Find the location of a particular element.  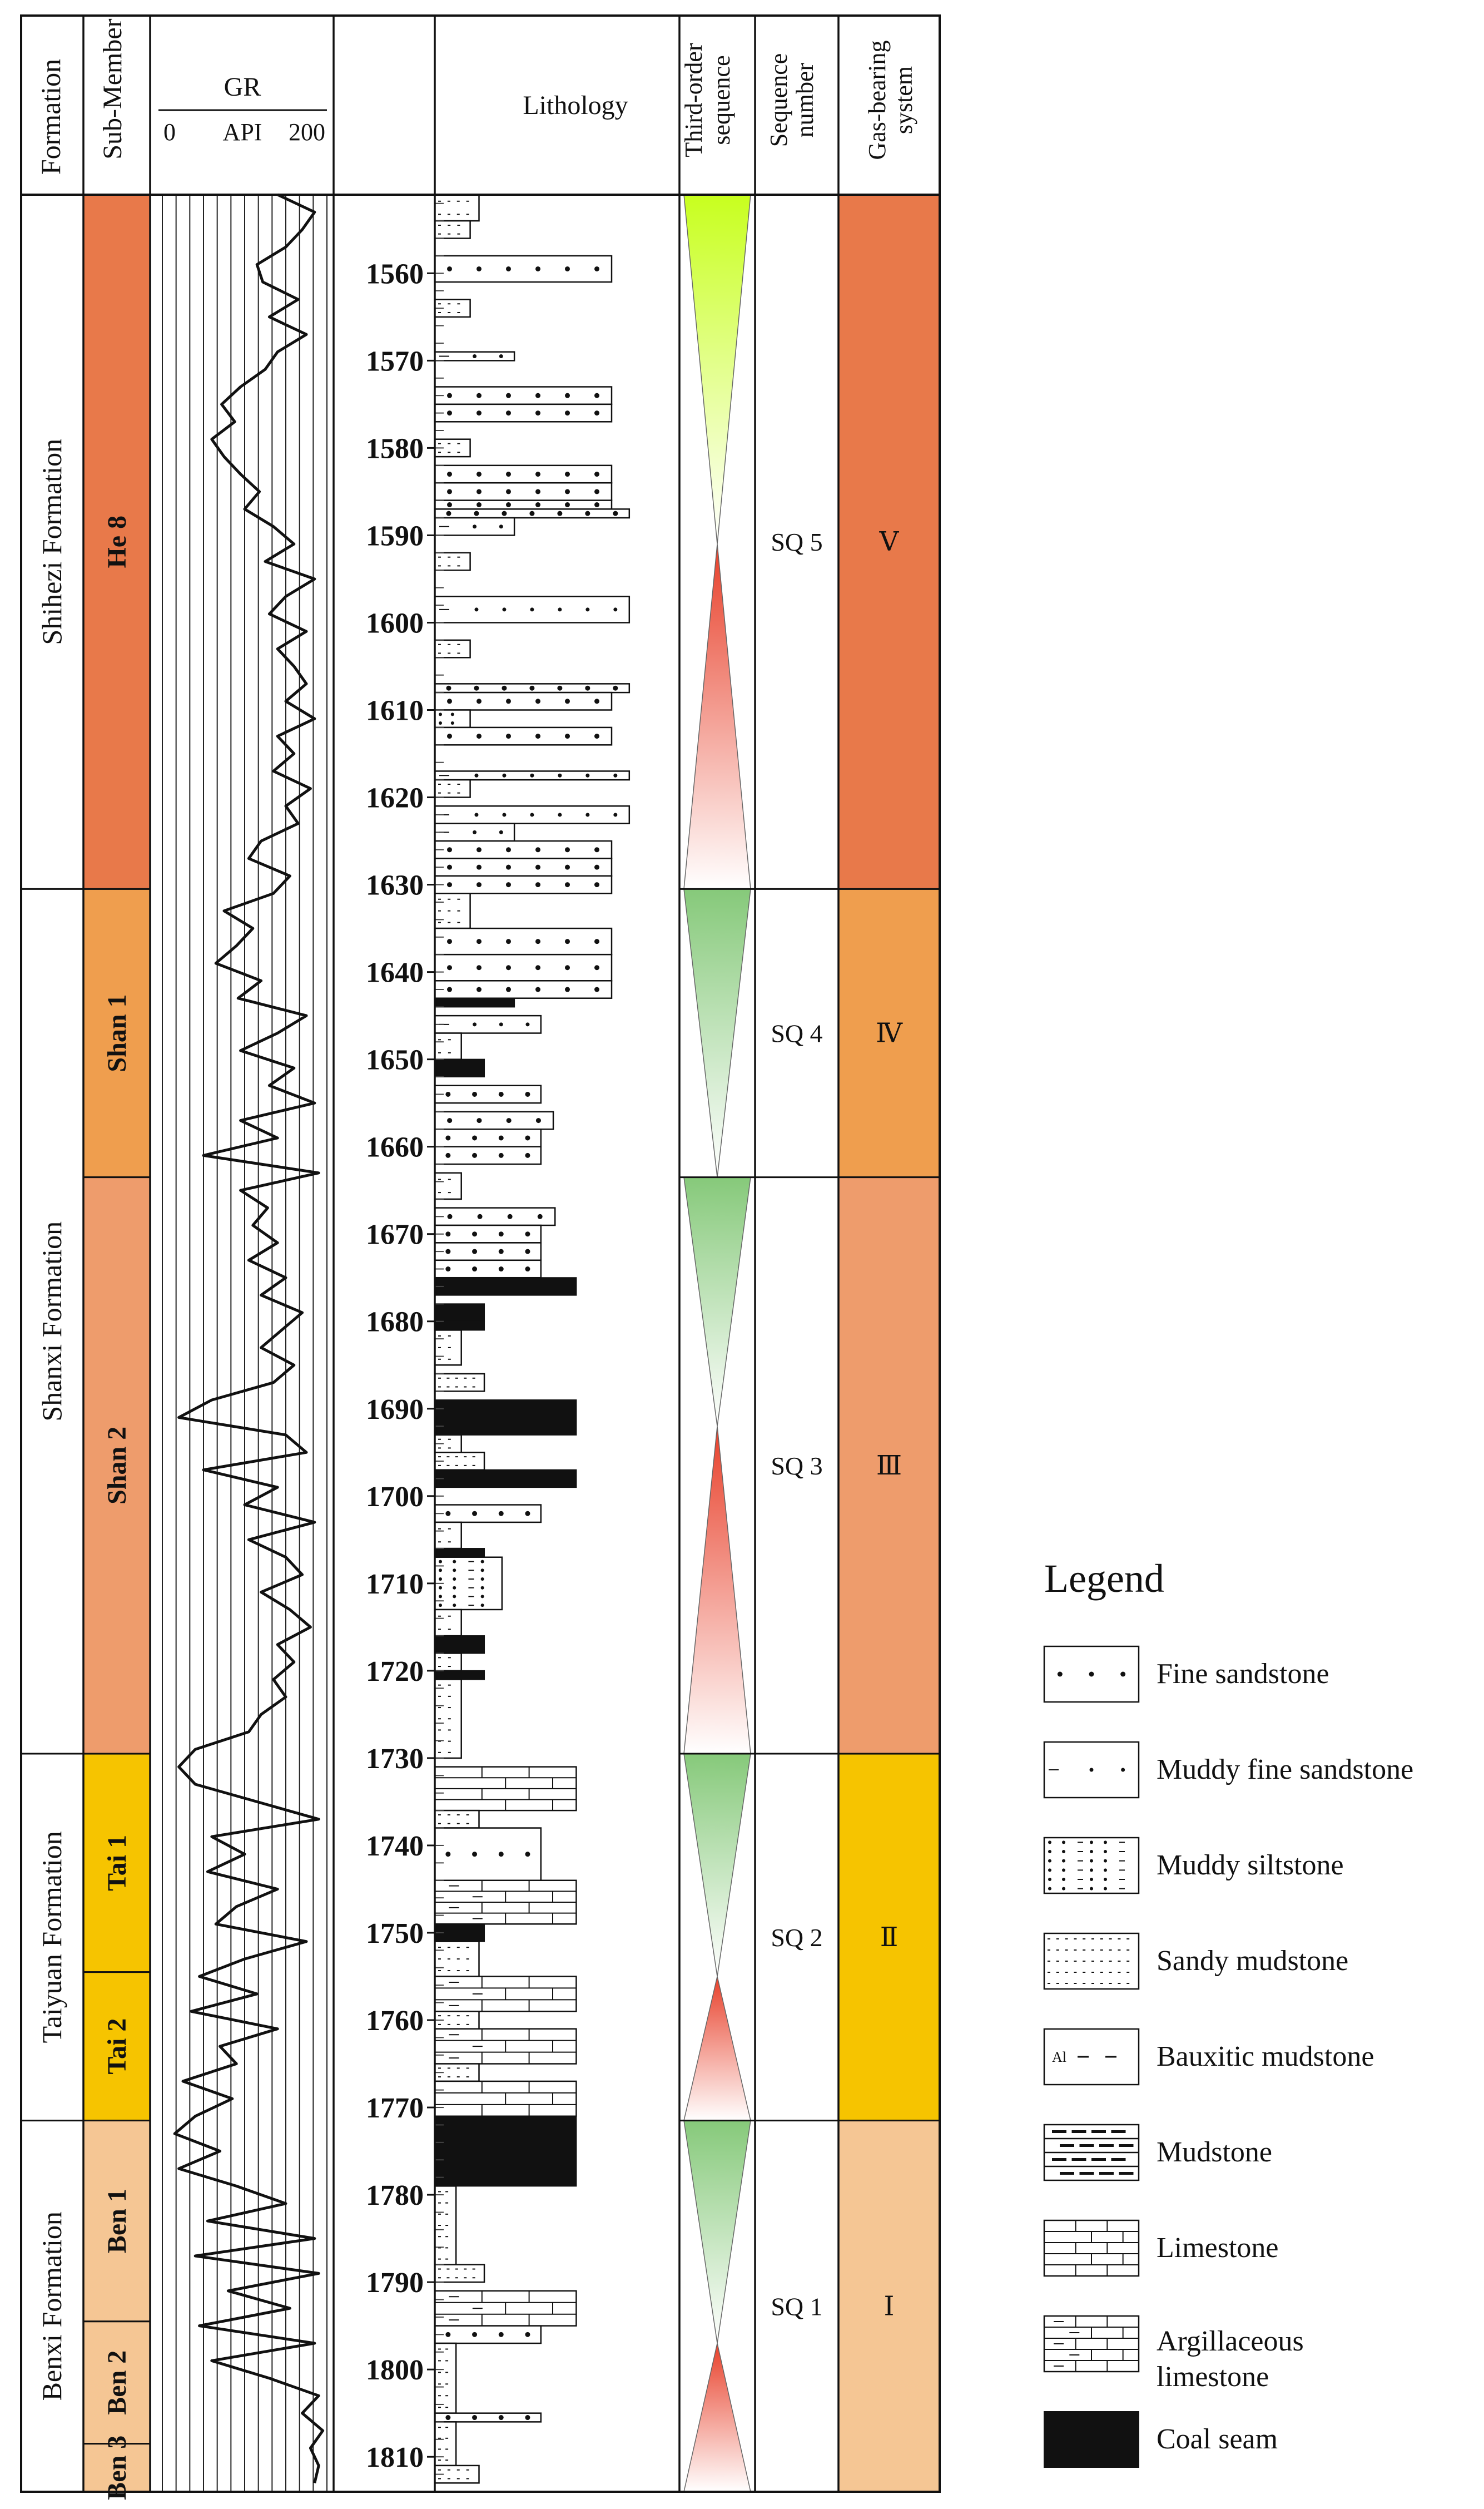

depth-label: 1740 is located at coordinates (395, 1846).